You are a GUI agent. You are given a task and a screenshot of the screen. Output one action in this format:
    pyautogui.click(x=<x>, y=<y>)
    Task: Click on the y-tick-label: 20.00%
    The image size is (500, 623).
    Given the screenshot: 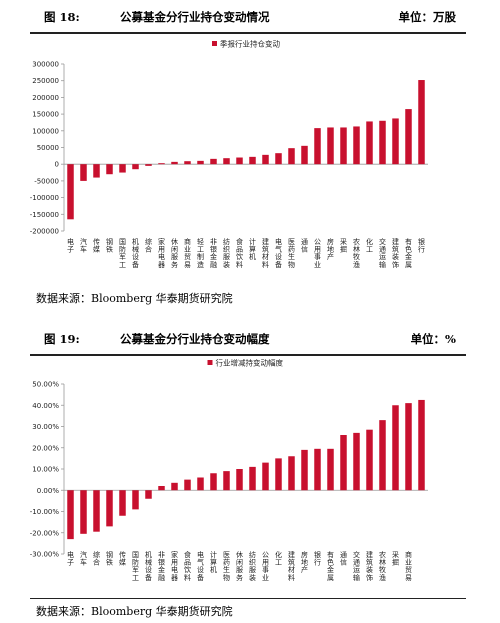 What is the action you would take?
    pyautogui.click(x=45, y=448)
    